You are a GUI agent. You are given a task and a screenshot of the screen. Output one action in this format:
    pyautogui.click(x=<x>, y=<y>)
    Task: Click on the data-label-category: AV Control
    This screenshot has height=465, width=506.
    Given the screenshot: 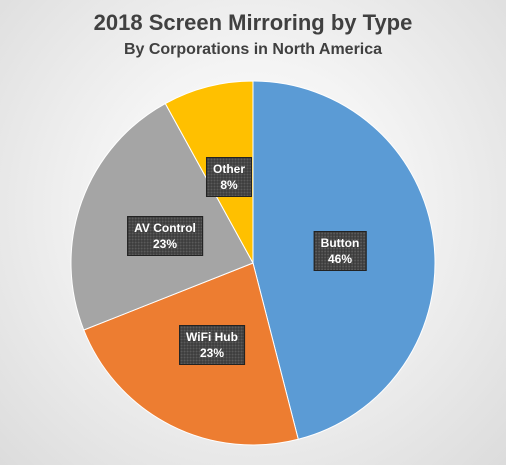 What is the action you would take?
    pyautogui.click(x=165, y=228)
    